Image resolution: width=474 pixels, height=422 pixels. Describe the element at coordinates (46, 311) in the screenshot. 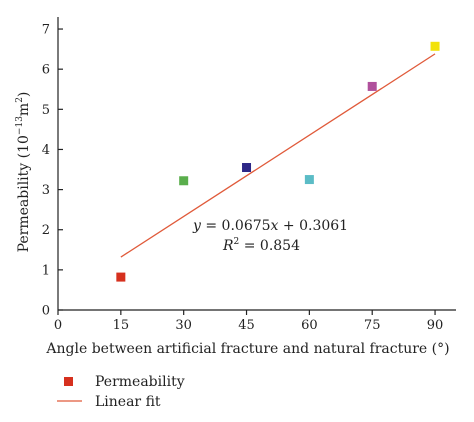

I see `y-tick-label: 0` at that location.